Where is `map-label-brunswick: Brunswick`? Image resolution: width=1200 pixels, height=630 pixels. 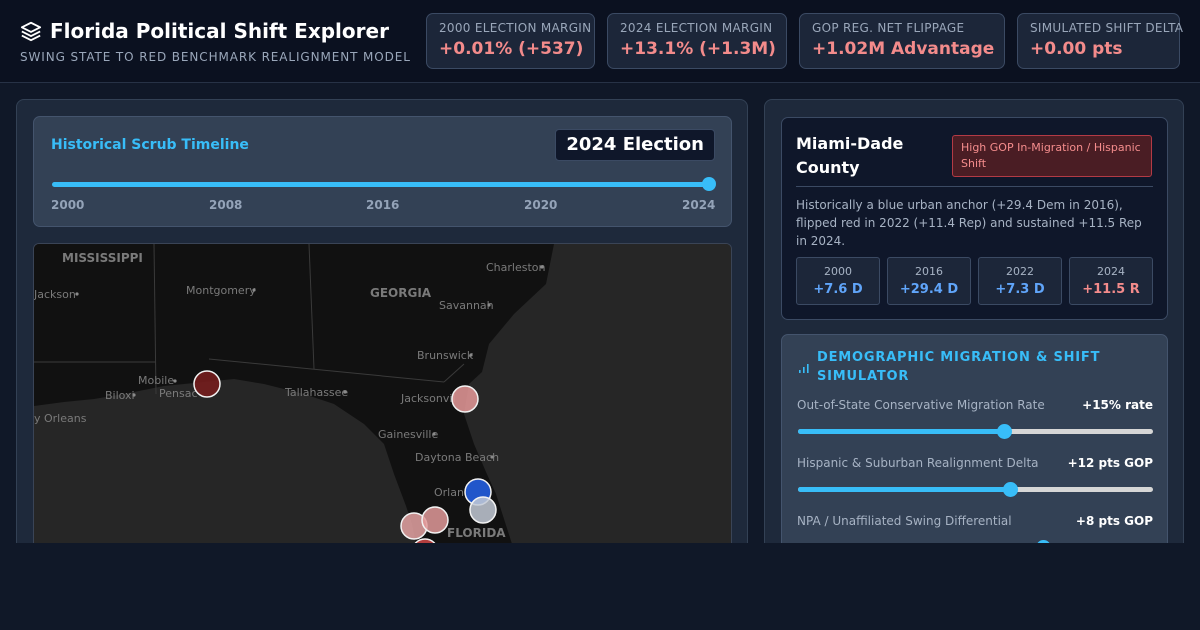 map-label-brunswick: Brunswick is located at coordinates (445, 355).